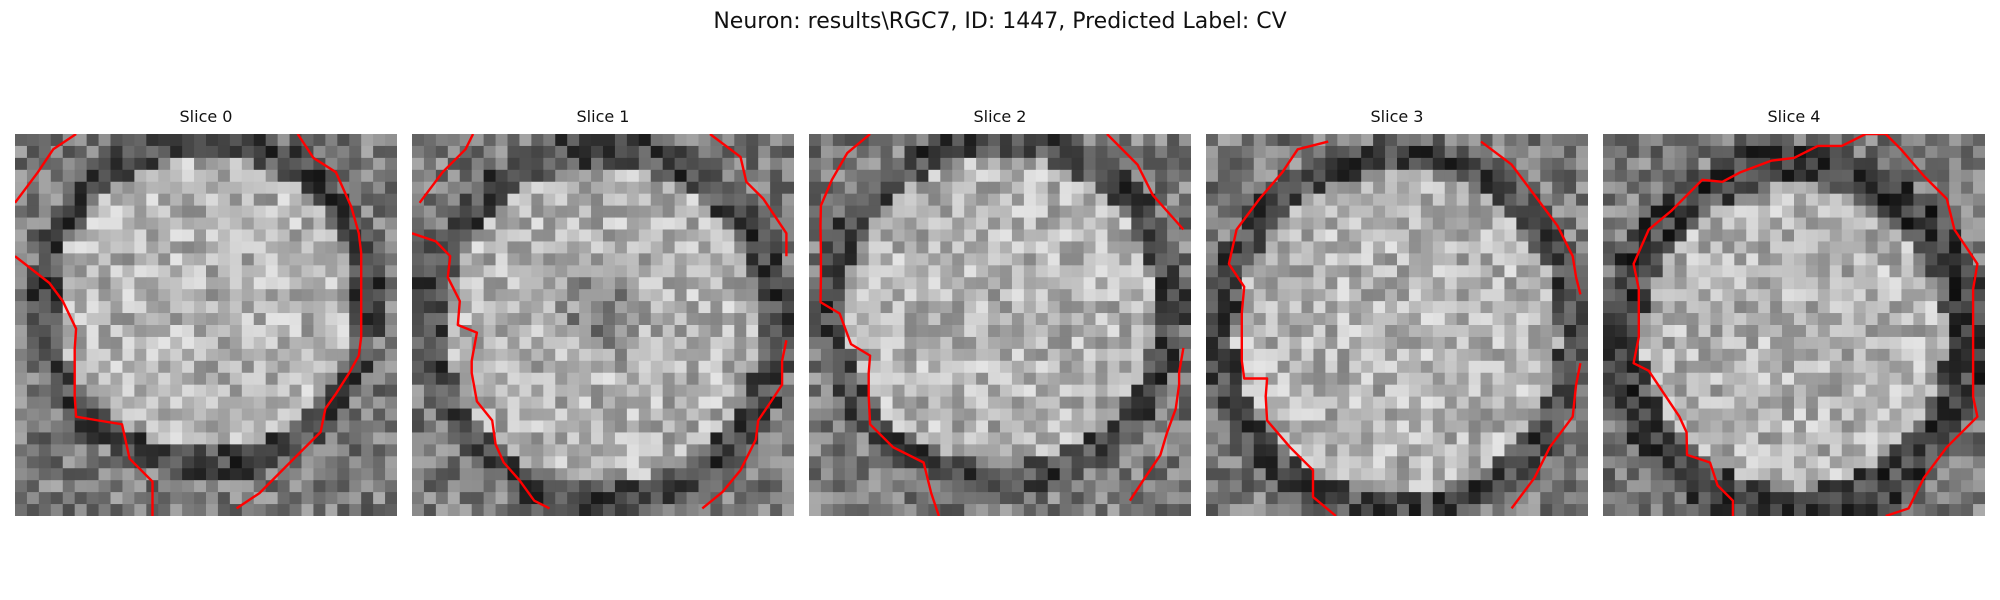 The image size is (2000, 600). Describe the element at coordinates (603, 116) in the screenshot. I see `slice-title-1: Slice 1` at that location.